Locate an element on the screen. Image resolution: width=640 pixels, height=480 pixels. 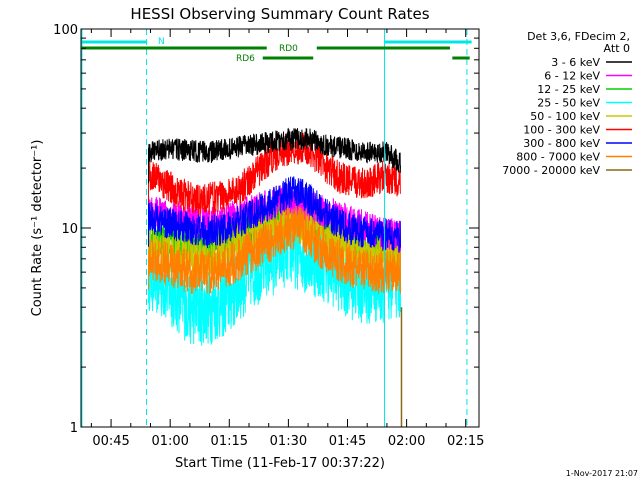
legend-label: 7000 - 20000 keV is located at coordinates (551, 170).